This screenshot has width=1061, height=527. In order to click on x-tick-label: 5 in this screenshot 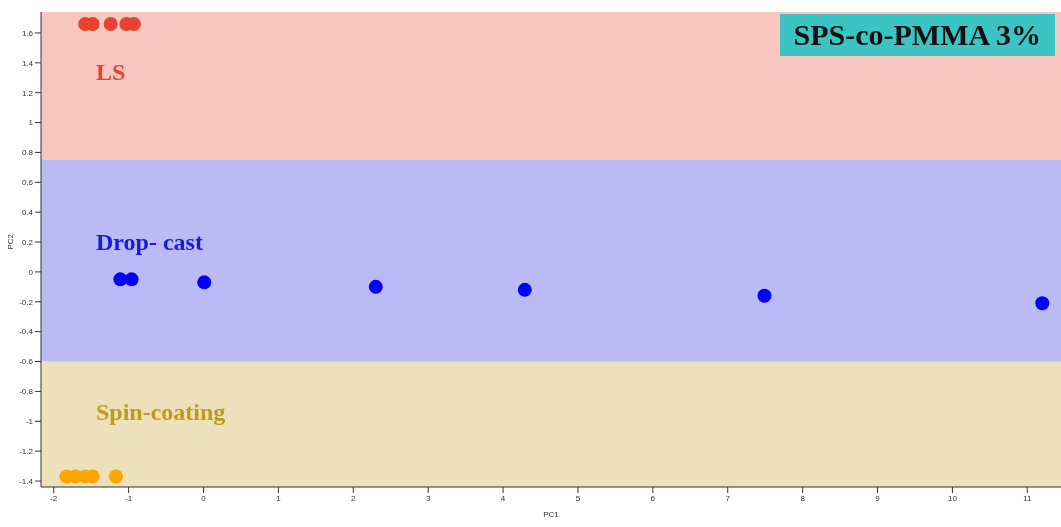, I will do `click(578, 498)`.